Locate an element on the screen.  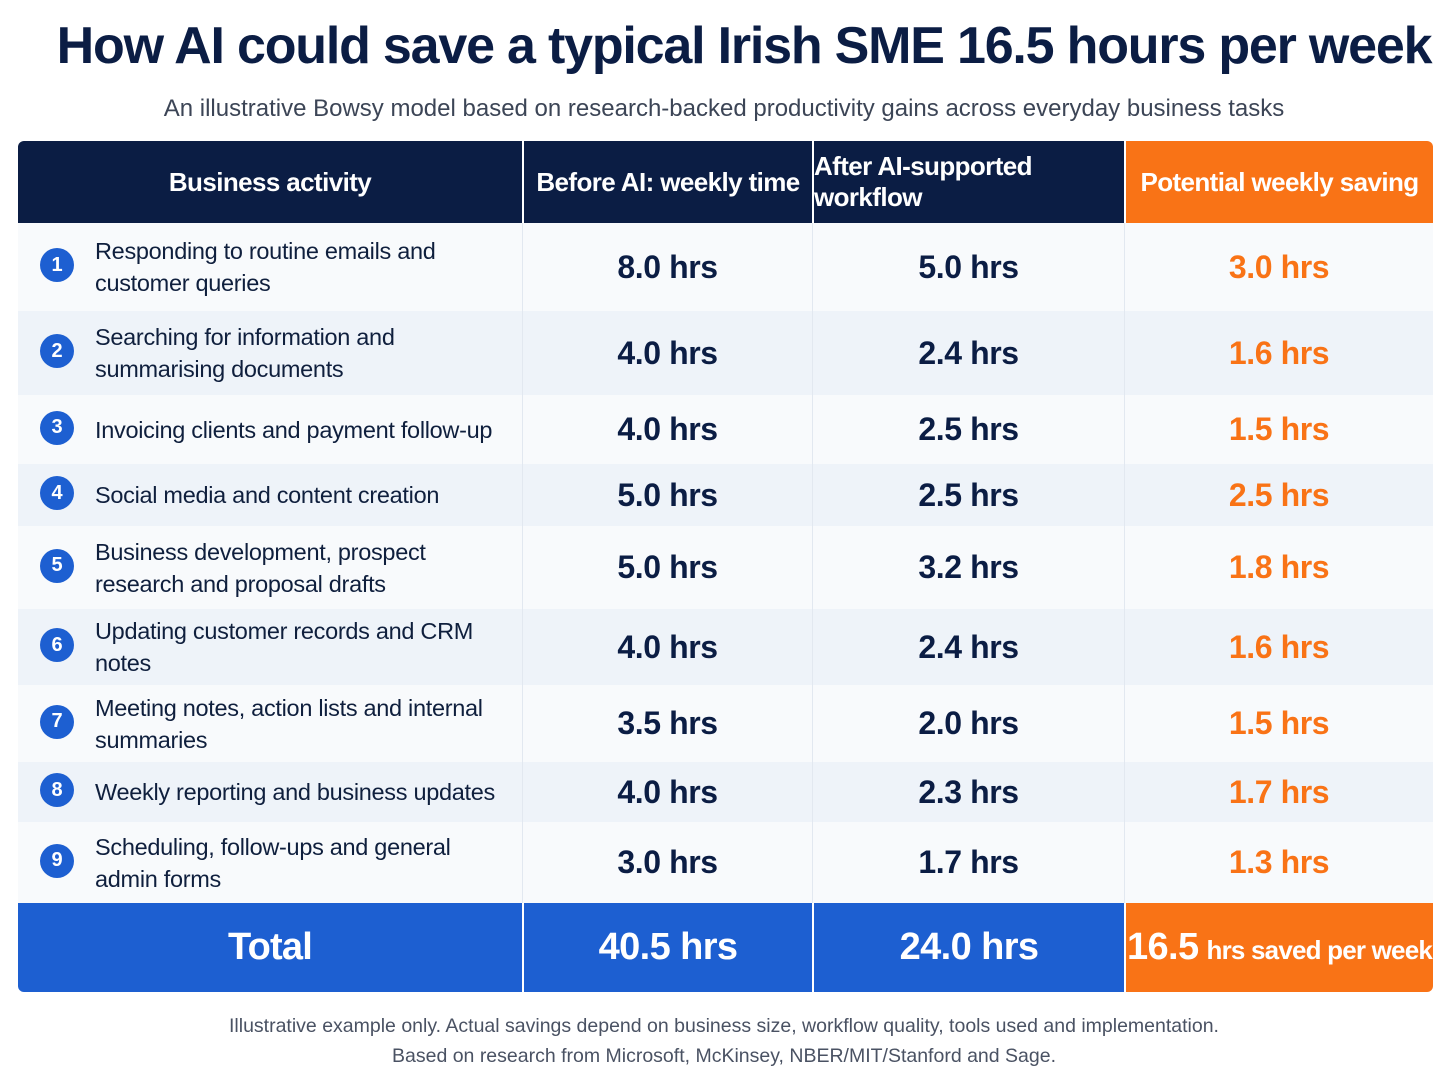
after-value: 5.0 hrs is located at coordinates (968, 266).